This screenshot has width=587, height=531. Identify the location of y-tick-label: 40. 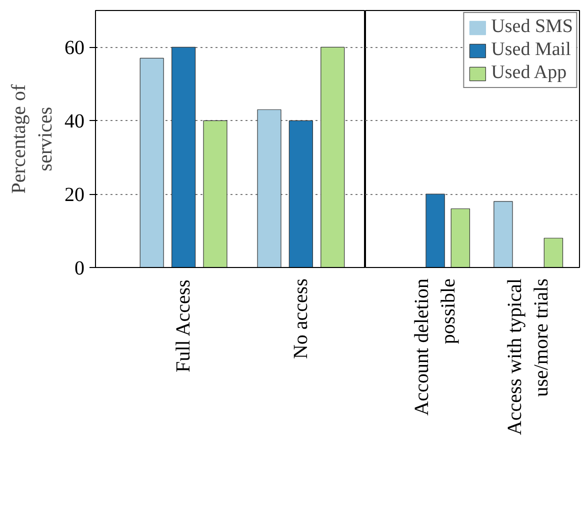
(74, 121).